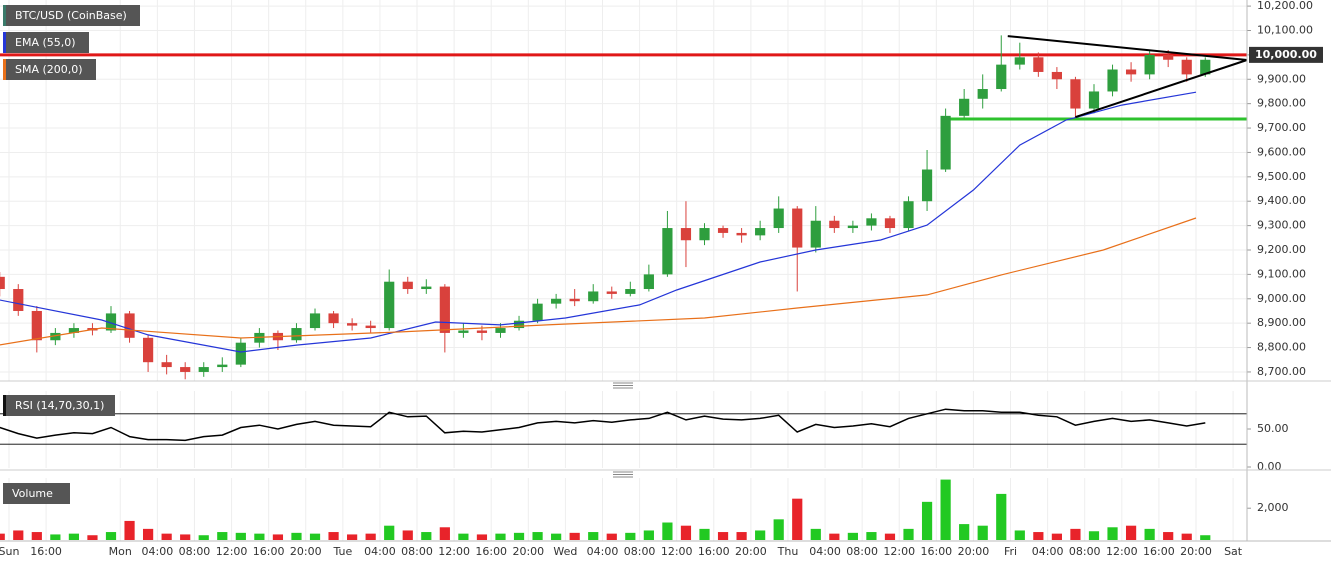 The image size is (1331, 566). Describe the element at coordinates (1281, 298) in the screenshot. I see `y-tick-label: 9,000.00` at that location.